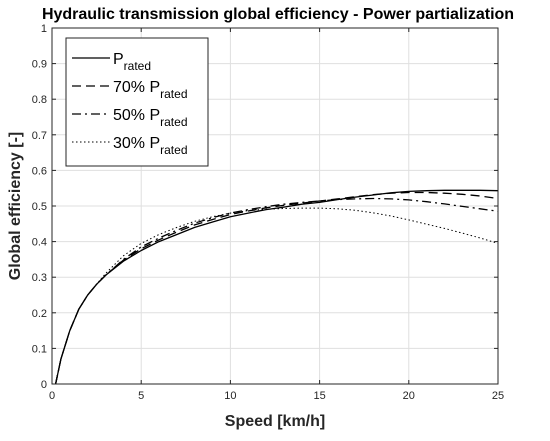 This screenshot has width=550, height=441. What do you see at coordinates (498, 396) in the screenshot?
I see `x-tick-label: 25` at bounding box center [498, 396].